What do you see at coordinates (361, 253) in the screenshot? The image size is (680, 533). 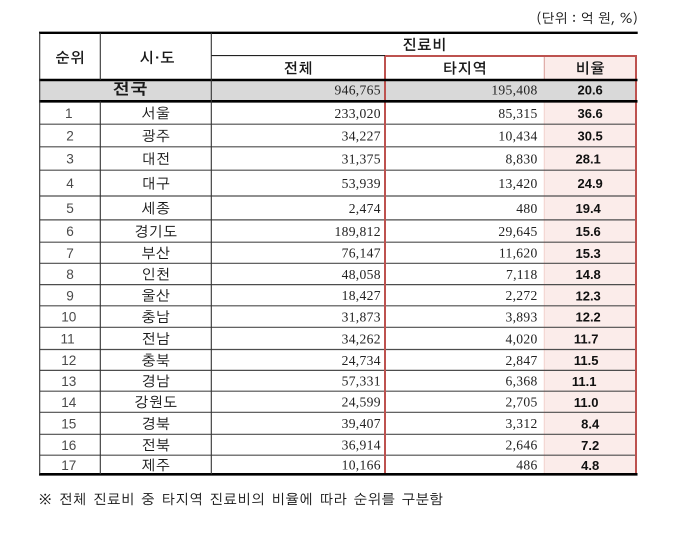 I see `svg-text: 76,147` at bounding box center [361, 253].